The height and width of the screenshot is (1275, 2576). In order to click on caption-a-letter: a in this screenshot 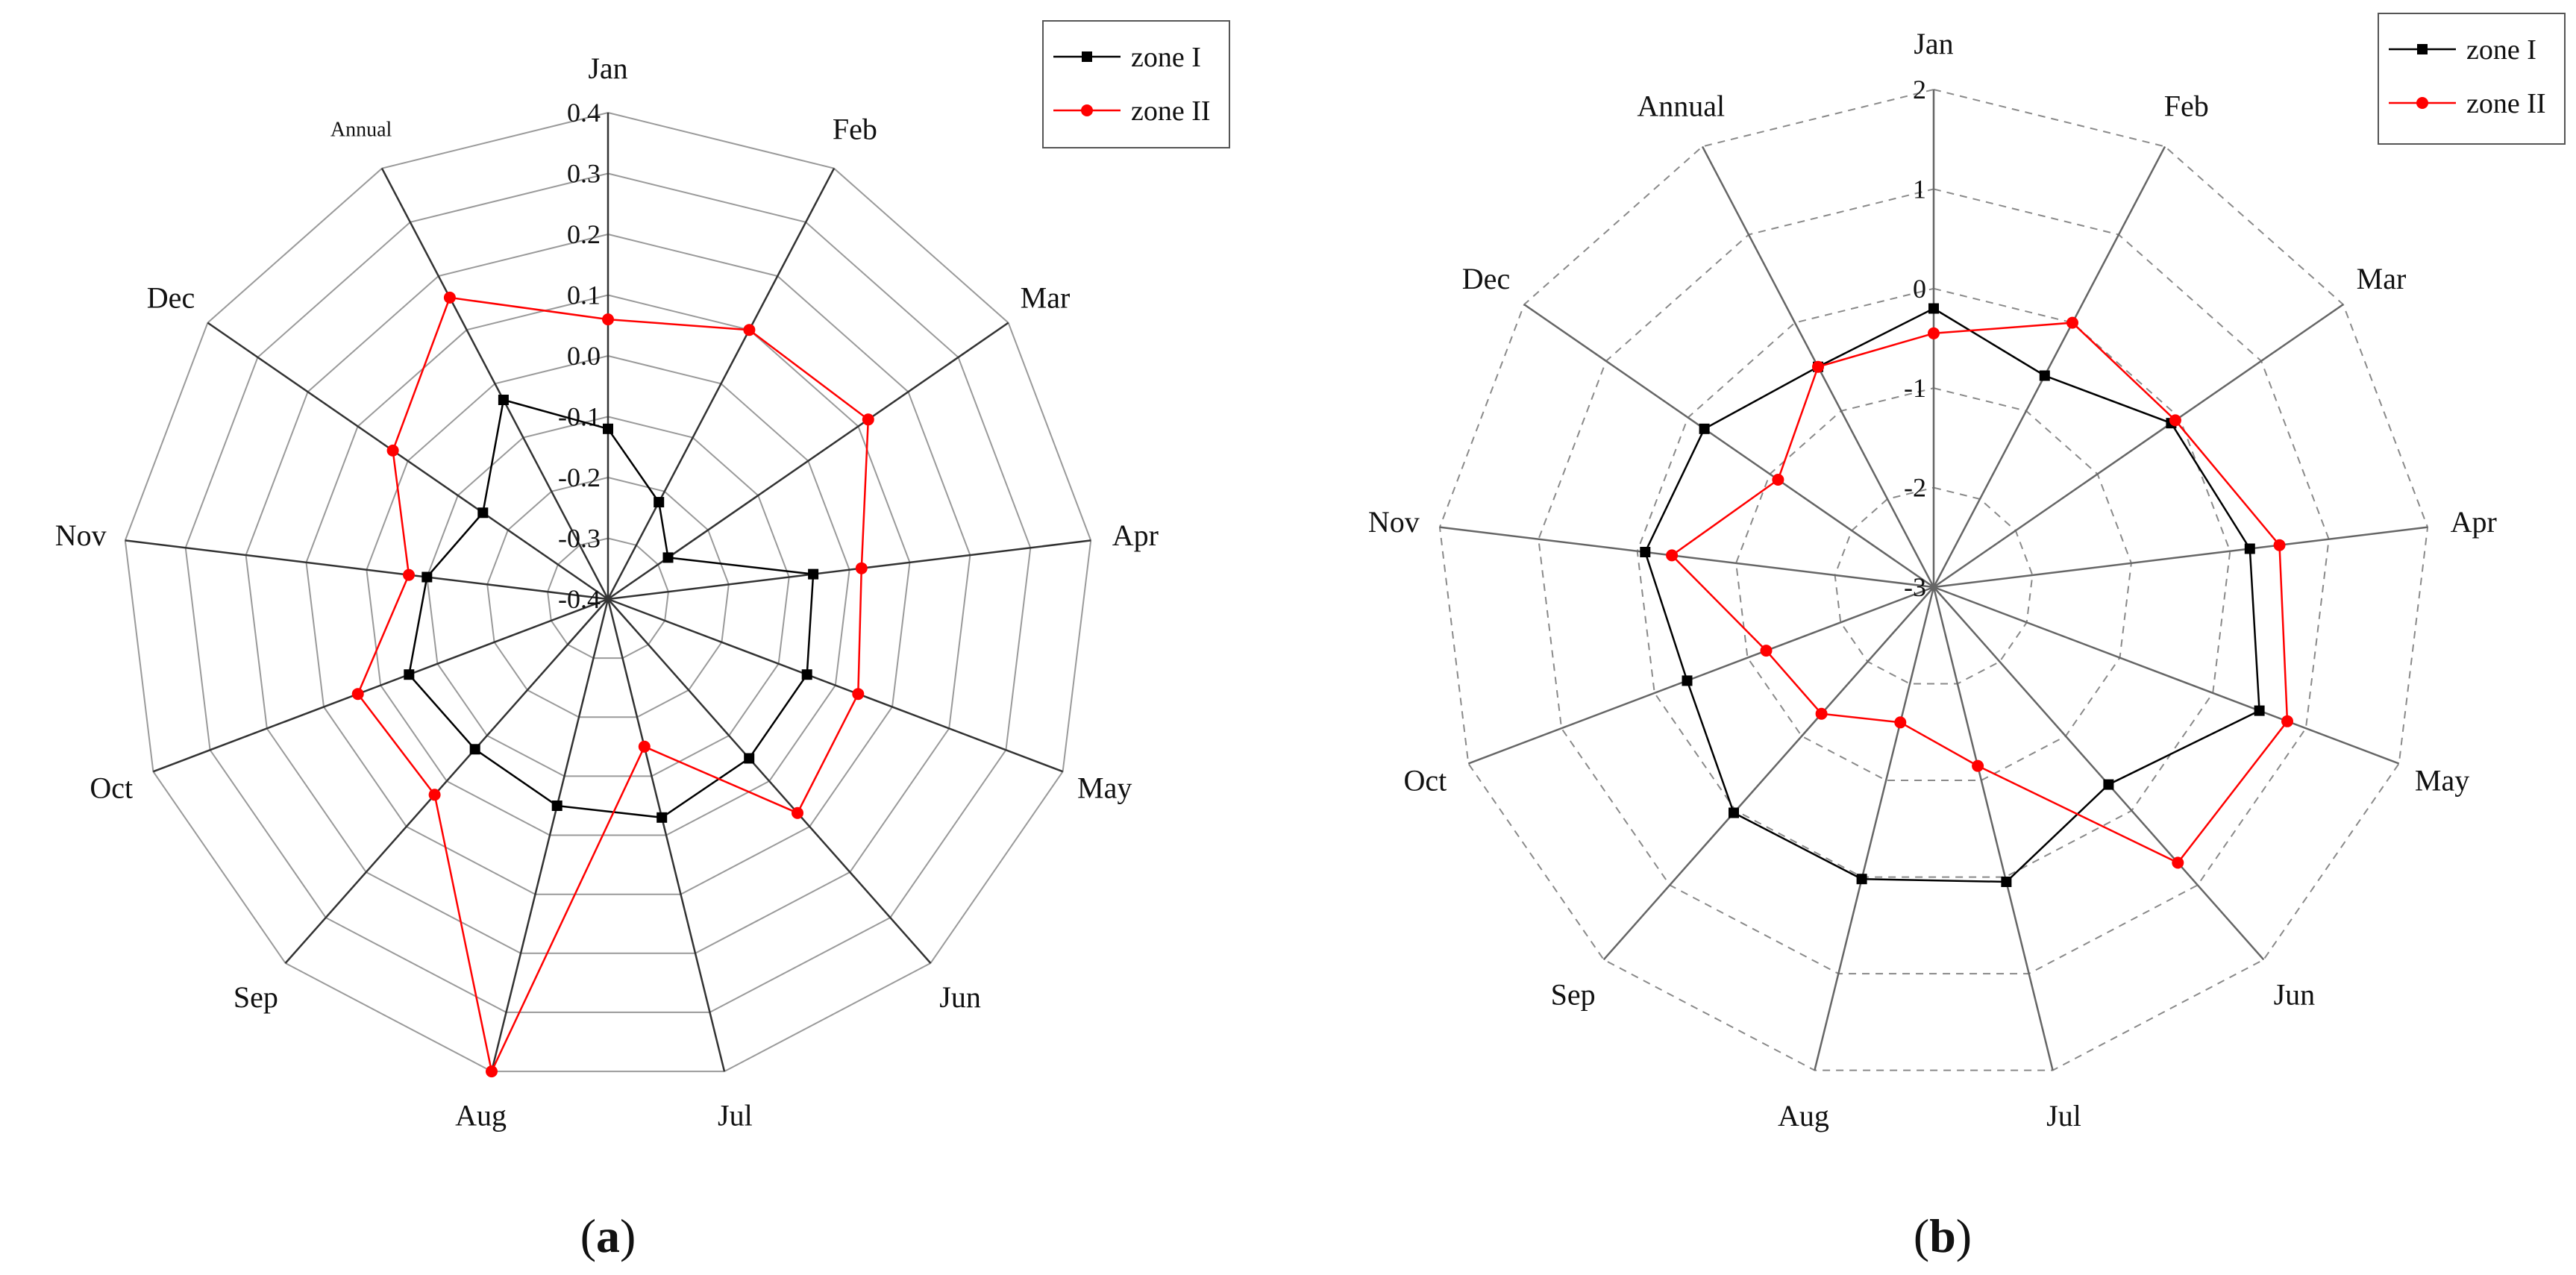, I will do `click(608, 1235)`.